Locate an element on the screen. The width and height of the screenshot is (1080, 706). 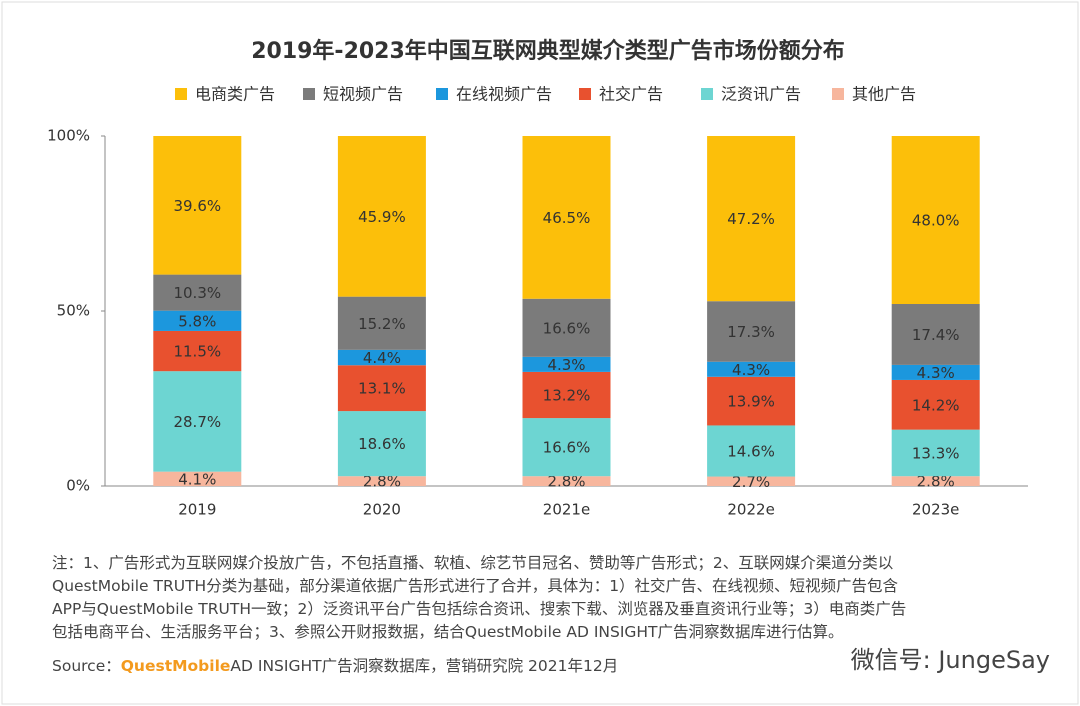
value-label: 4.1% is located at coordinates (197, 479).